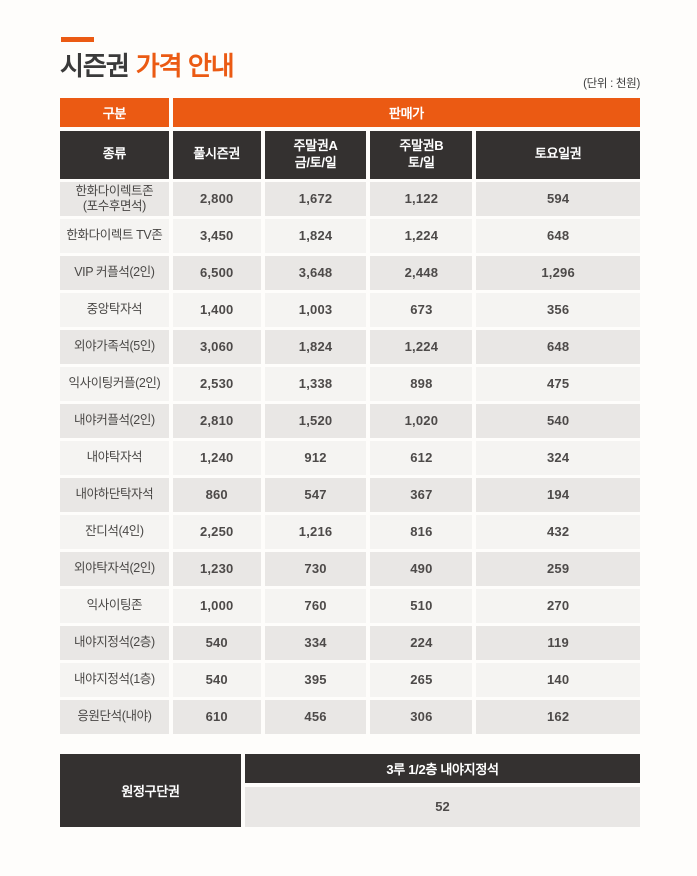 The image size is (697, 876). Describe the element at coordinates (421, 495) in the screenshot. I see `price-cell: 367` at that location.